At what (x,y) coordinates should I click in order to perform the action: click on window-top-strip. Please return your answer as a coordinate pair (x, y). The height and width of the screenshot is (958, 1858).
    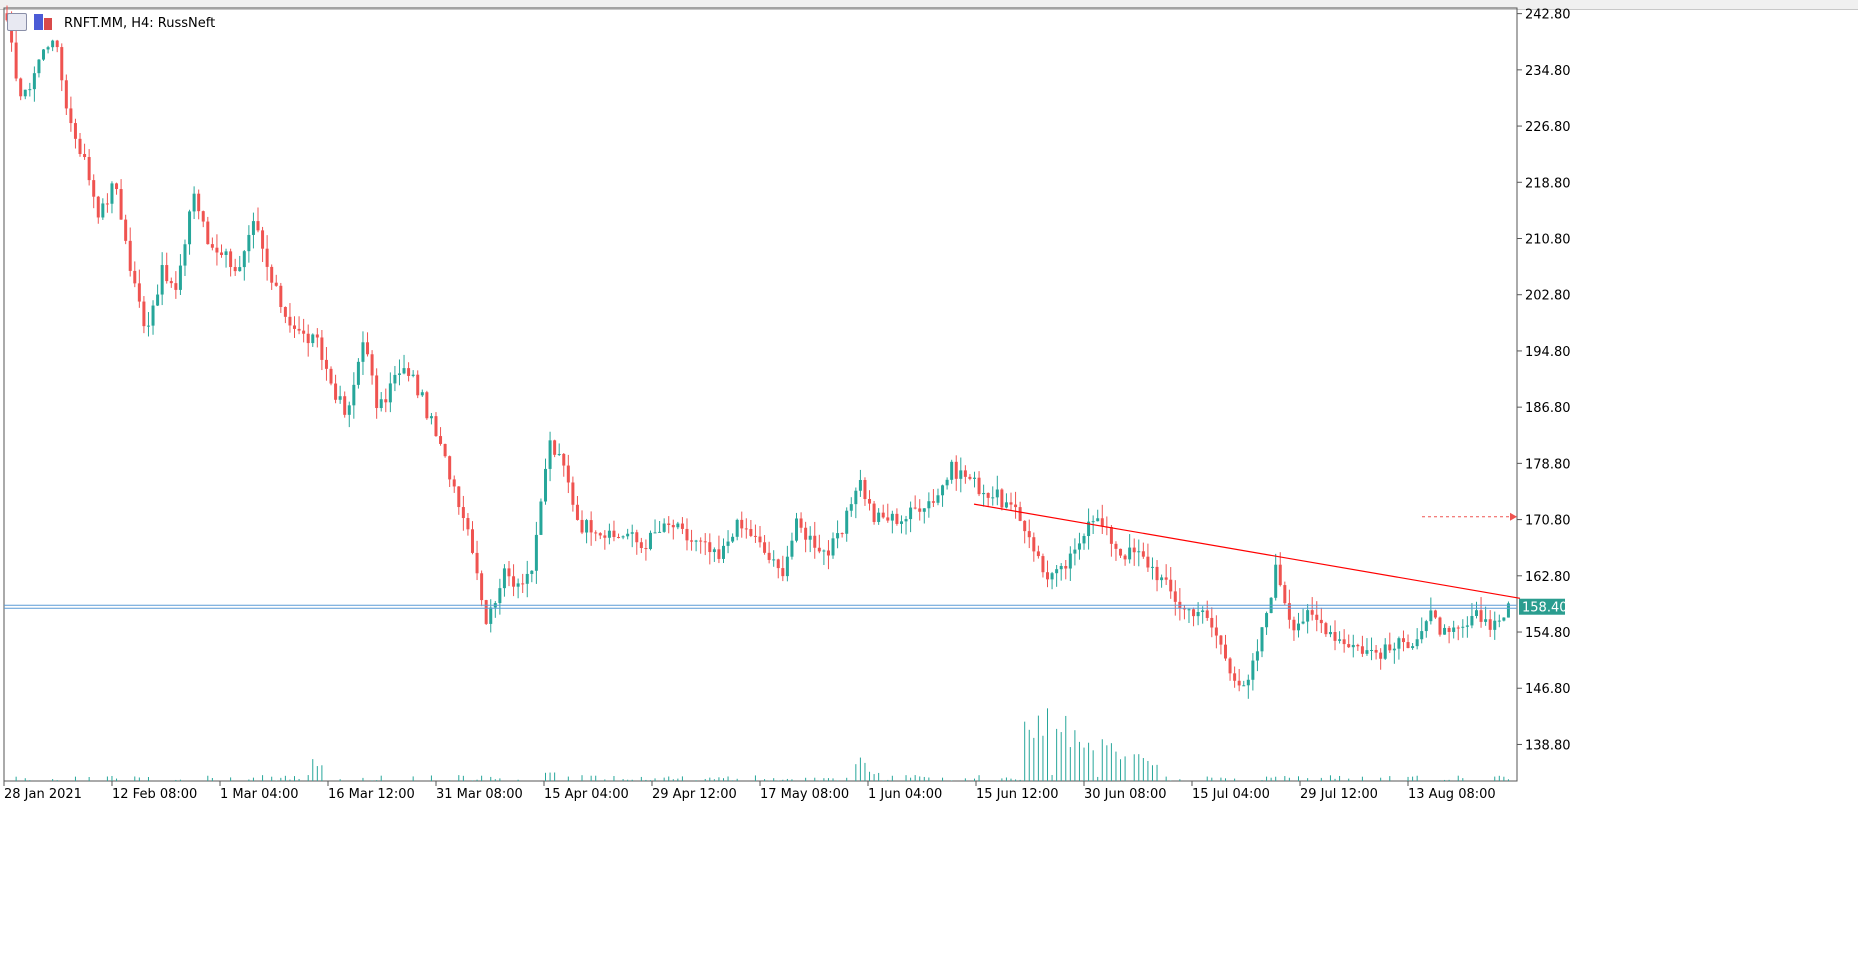
    Looking at the image, I should click on (929, 5).